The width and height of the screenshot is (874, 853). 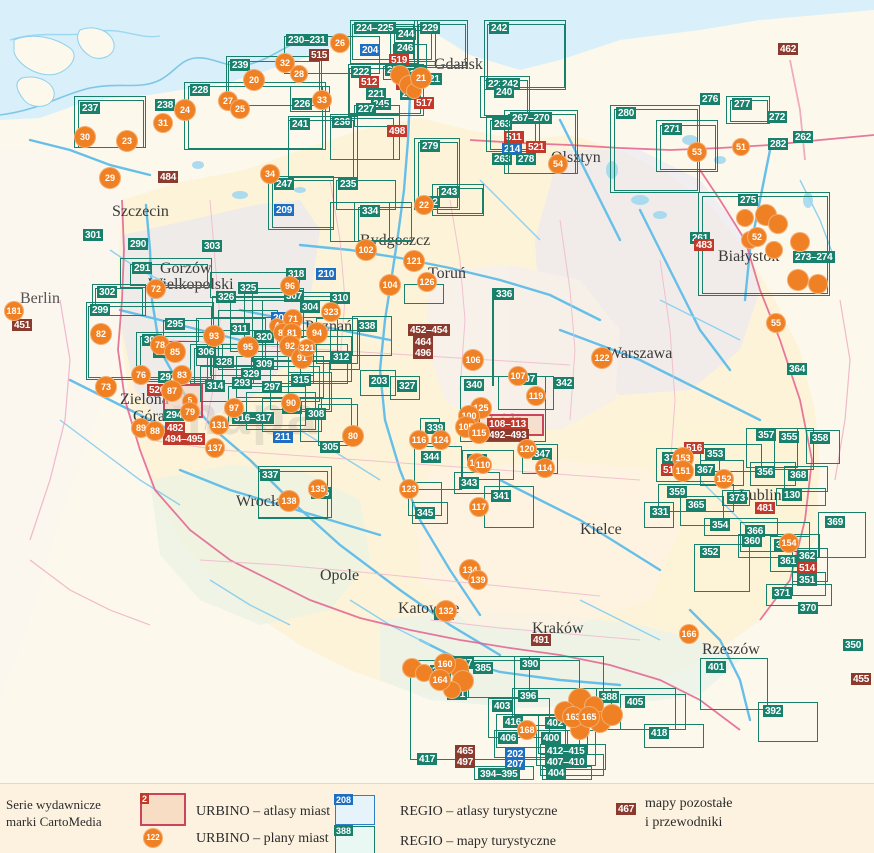 What do you see at coordinates (399, 60) in the screenshot?
I see `sheet-label: 519` at bounding box center [399, 60].